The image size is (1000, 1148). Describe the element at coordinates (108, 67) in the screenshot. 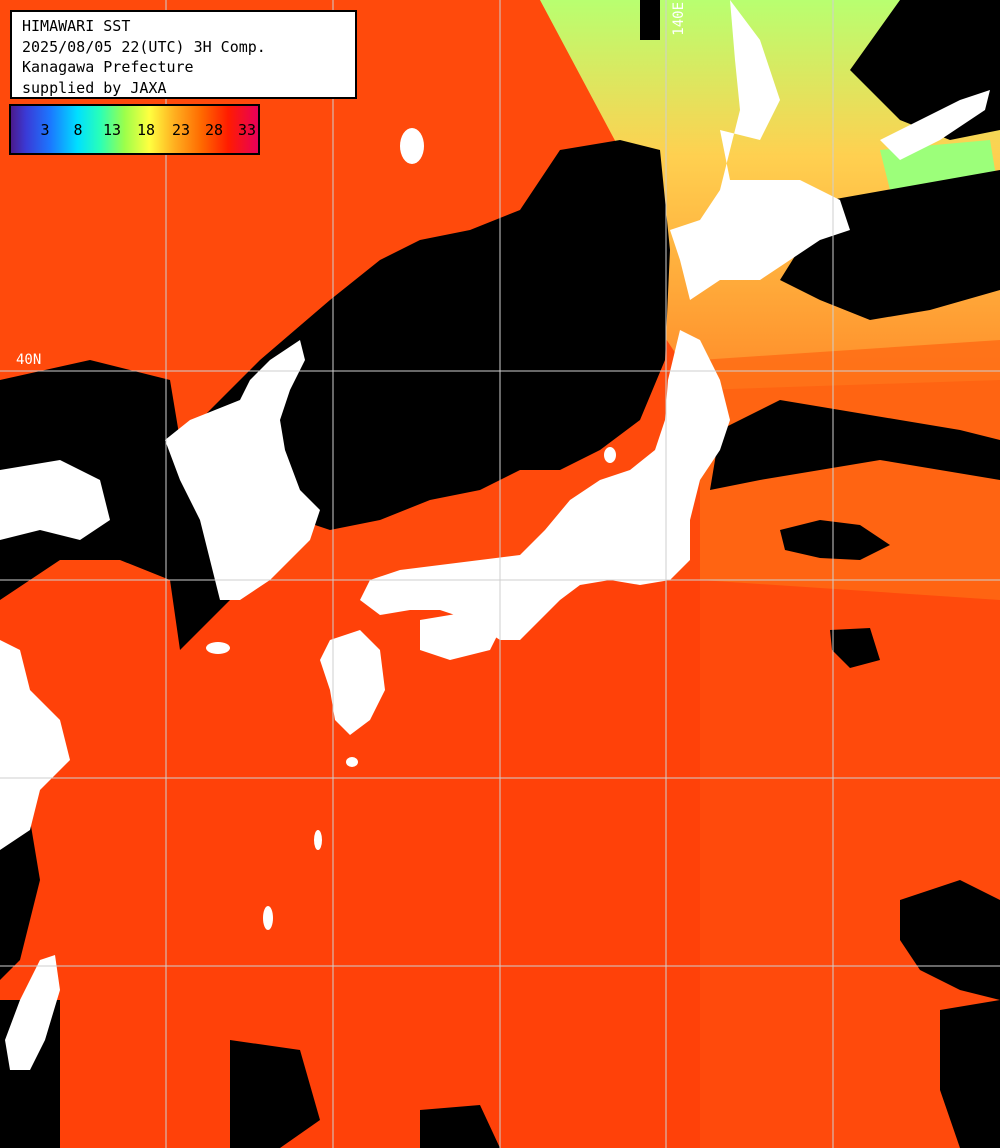

I see `region-name: Kanagawa Prefecture` at that location.